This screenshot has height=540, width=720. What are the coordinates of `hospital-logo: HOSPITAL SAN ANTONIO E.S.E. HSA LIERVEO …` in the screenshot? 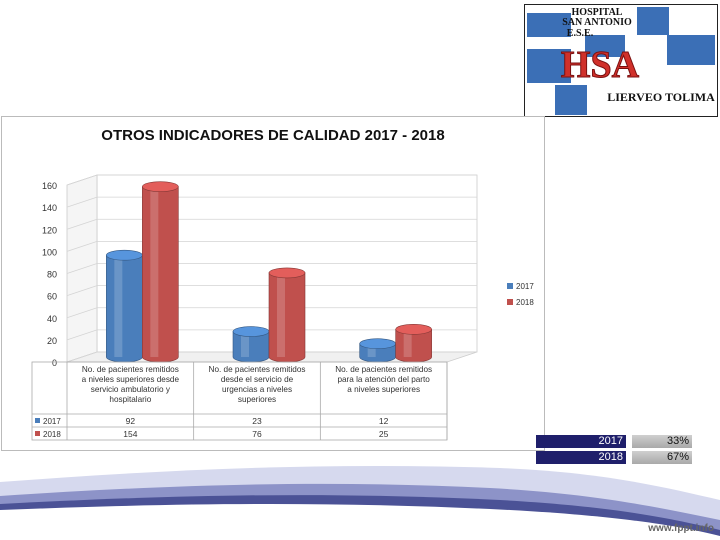 It's located at (621, 60).